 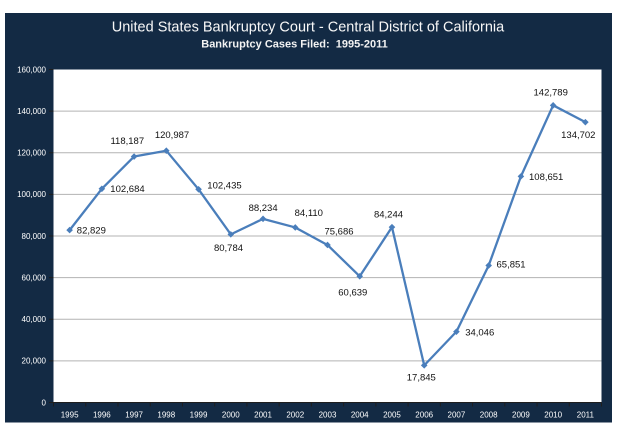 What do you see at coordinates (546, 177) in the screenshot?
I see `svg-text: 108,651` at bounding box center [546, 177].